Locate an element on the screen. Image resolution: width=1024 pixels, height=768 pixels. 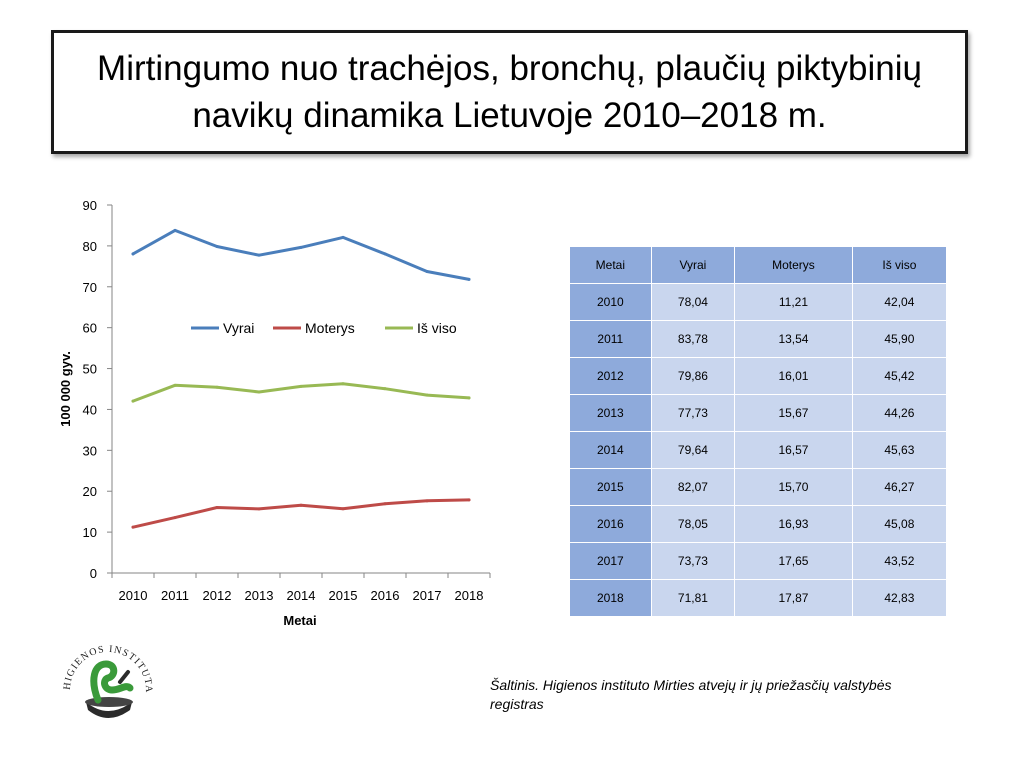
table-value-cell: 17,65 is located at coordinates (793, 561).